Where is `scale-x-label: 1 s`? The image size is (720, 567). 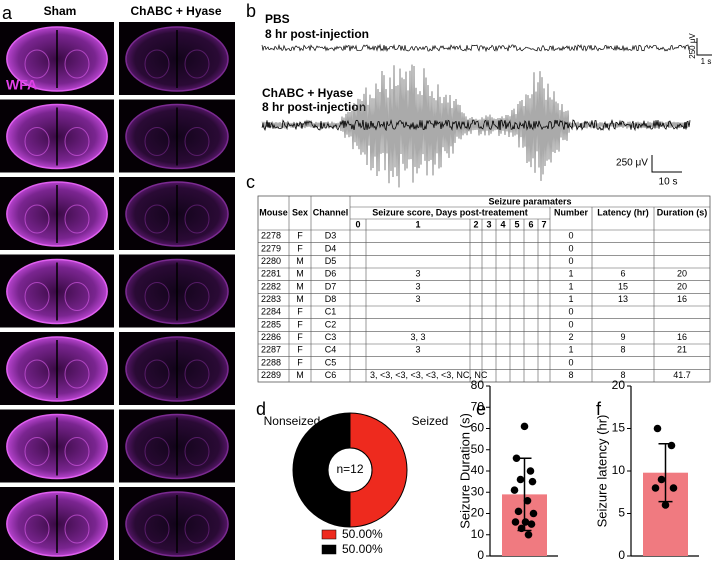 scale-x-label: 1 s is located at coordinates (706, 61).